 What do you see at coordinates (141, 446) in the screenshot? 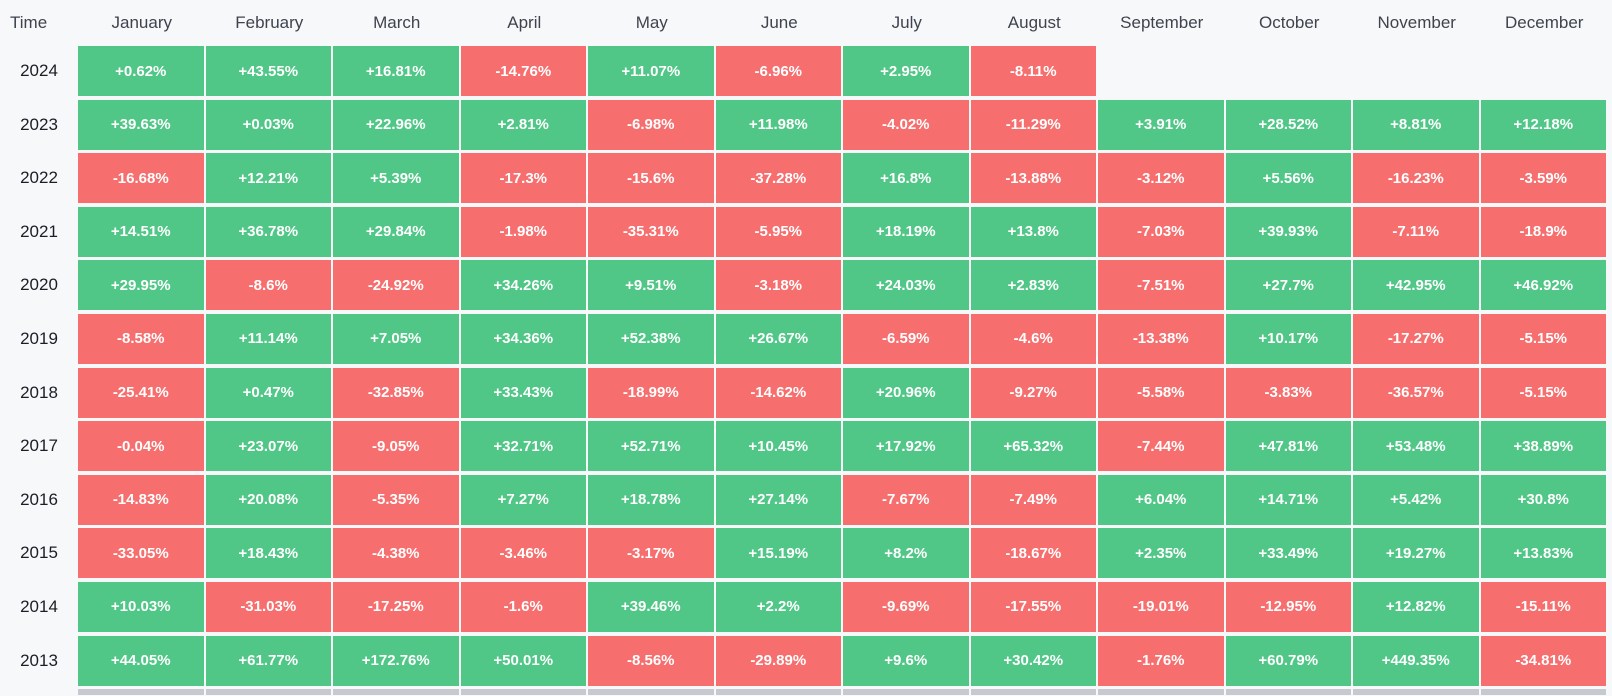
I see `cell-2017-january: -0.04%` at bounding box center [141, 446].